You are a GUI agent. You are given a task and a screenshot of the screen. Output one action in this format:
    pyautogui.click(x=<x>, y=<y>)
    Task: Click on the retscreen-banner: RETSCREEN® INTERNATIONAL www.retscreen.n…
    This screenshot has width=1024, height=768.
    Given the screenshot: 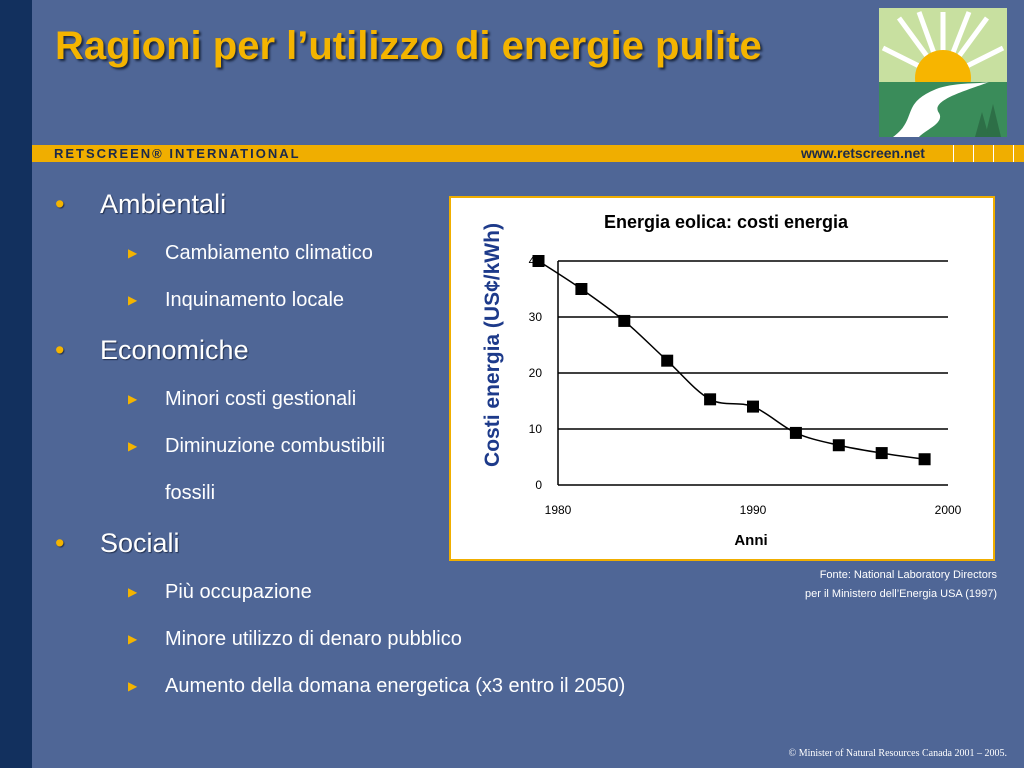 What is the action you would take?
    pyautogui.click(x=528, y=153)
    